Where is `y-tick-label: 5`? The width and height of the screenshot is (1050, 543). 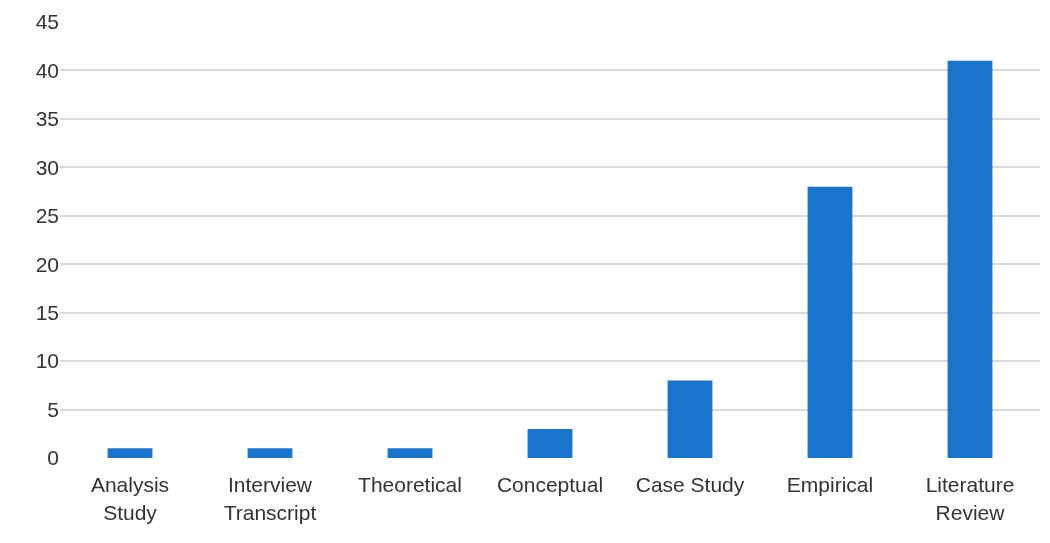 y-tick-label: 5 is located at coordinates (53, 409).